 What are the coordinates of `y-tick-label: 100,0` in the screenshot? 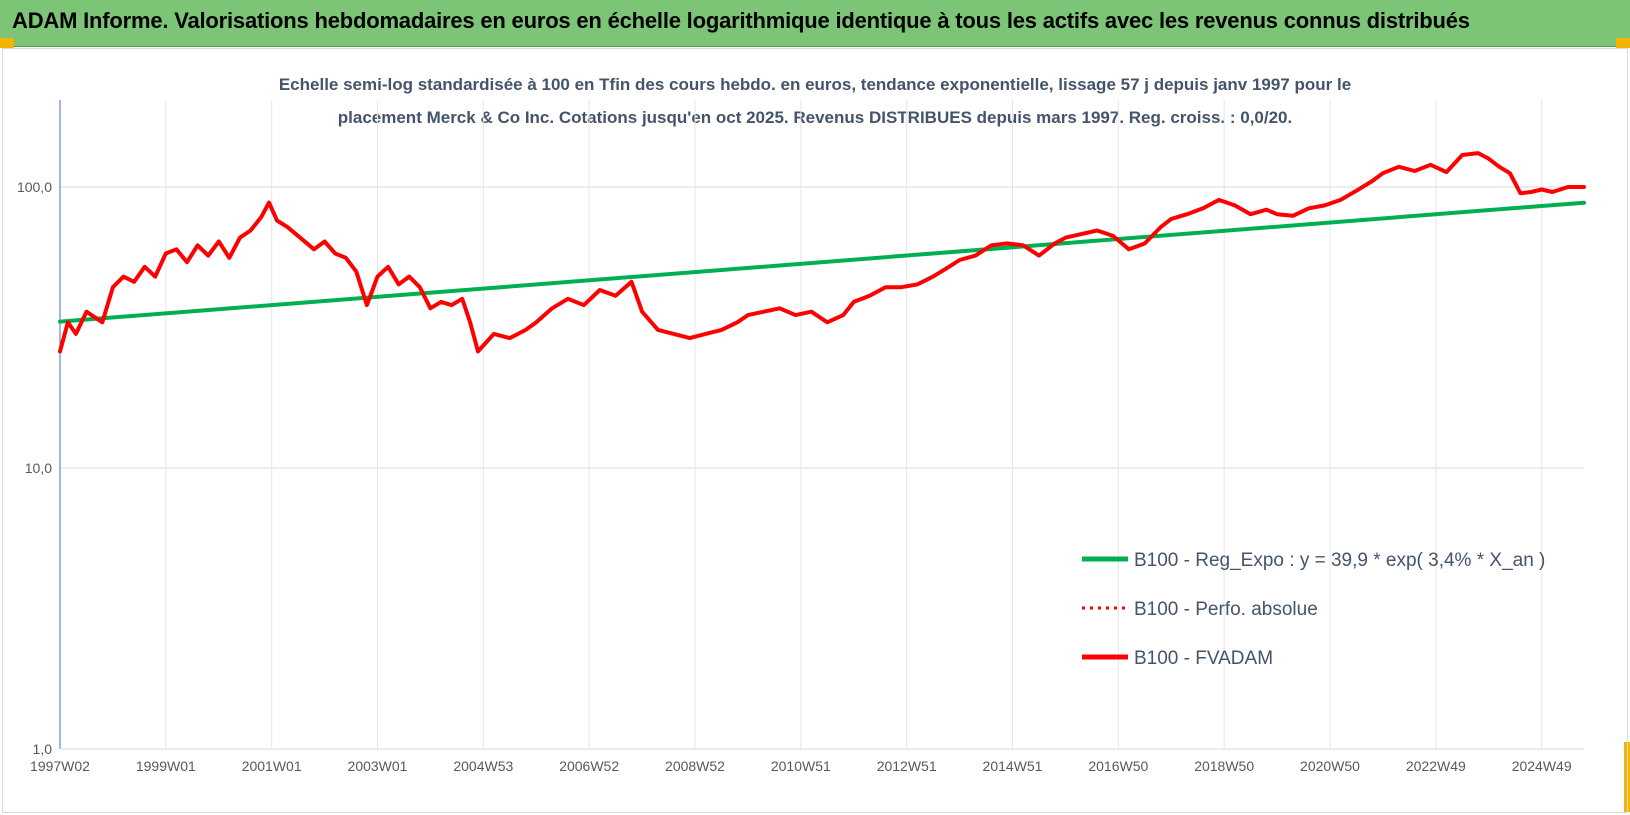 It's located at (34, 187).